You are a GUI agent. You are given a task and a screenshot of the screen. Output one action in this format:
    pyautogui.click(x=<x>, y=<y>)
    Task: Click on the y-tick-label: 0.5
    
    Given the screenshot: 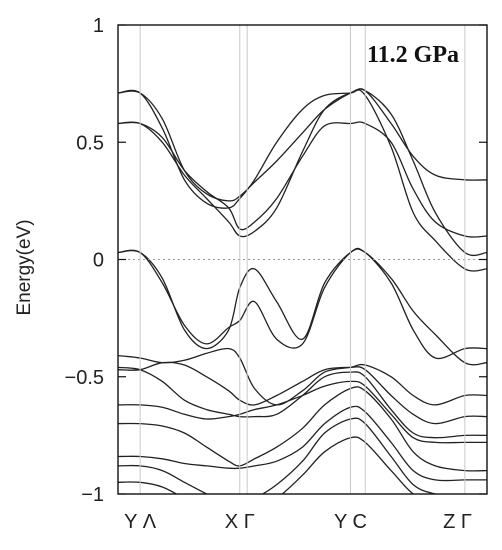 What is the action you would take?
    pyautogui.click(x=90, y=143)
    